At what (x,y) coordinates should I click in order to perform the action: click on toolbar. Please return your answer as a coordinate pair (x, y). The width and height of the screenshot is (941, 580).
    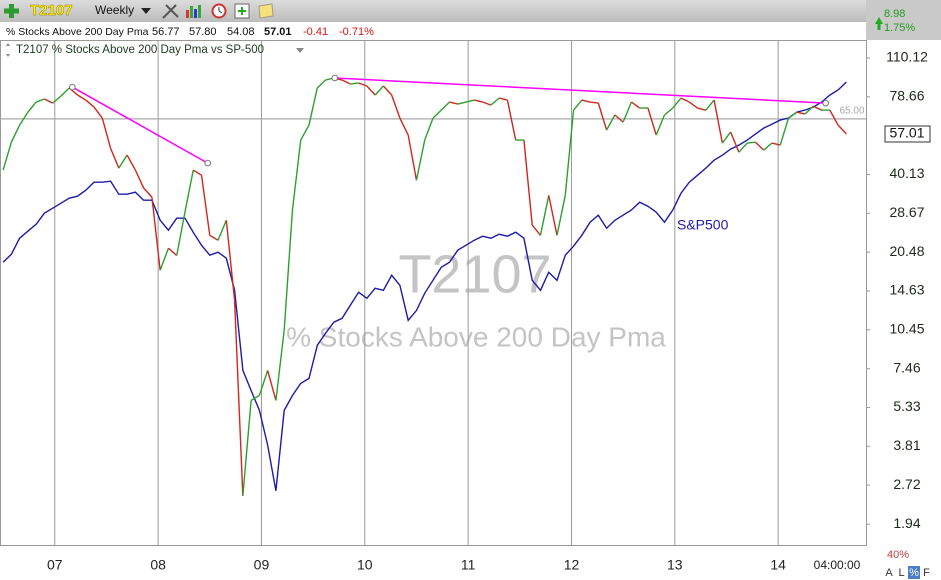
    Looking at the image, I should click on (470, 11).